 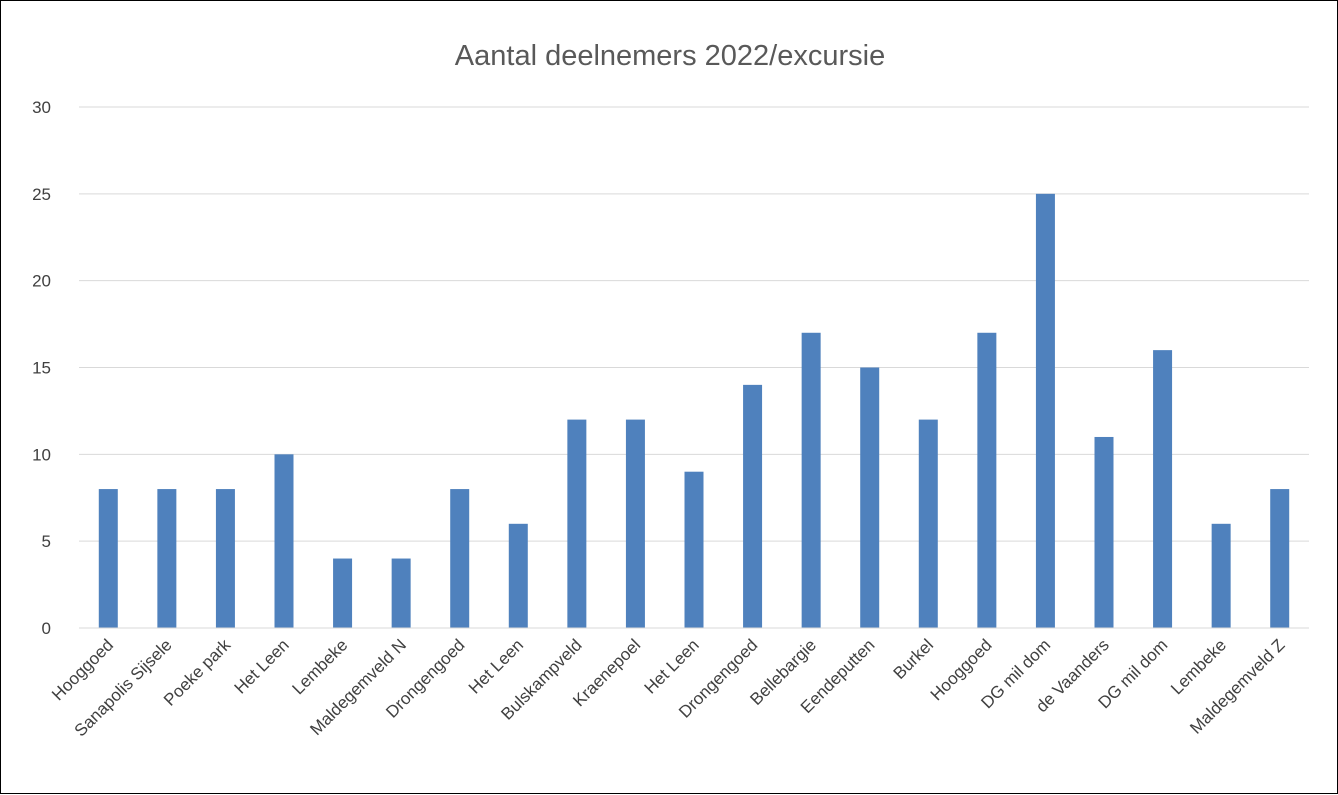 I want to click on chart-title: Aantal deelnemers 2022/excursie, so click(x=670, y=56).